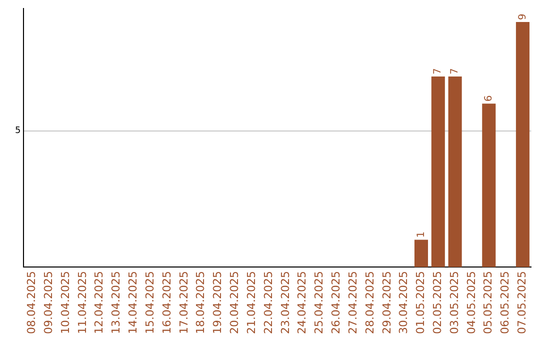  I want to click on x-tick-label: 30.04.2025, so click(403, 302).